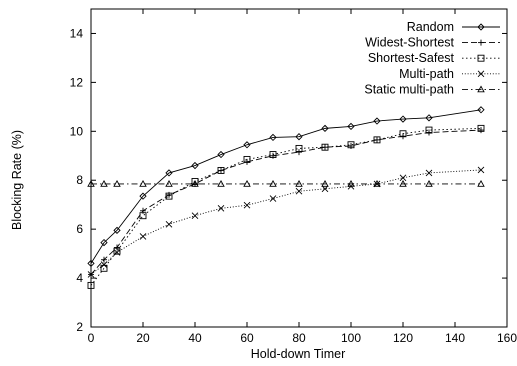 Image resolution: width=517 pixels, height=366 pixels. I want to click on x-tick-label: 40, so click(195, 338).